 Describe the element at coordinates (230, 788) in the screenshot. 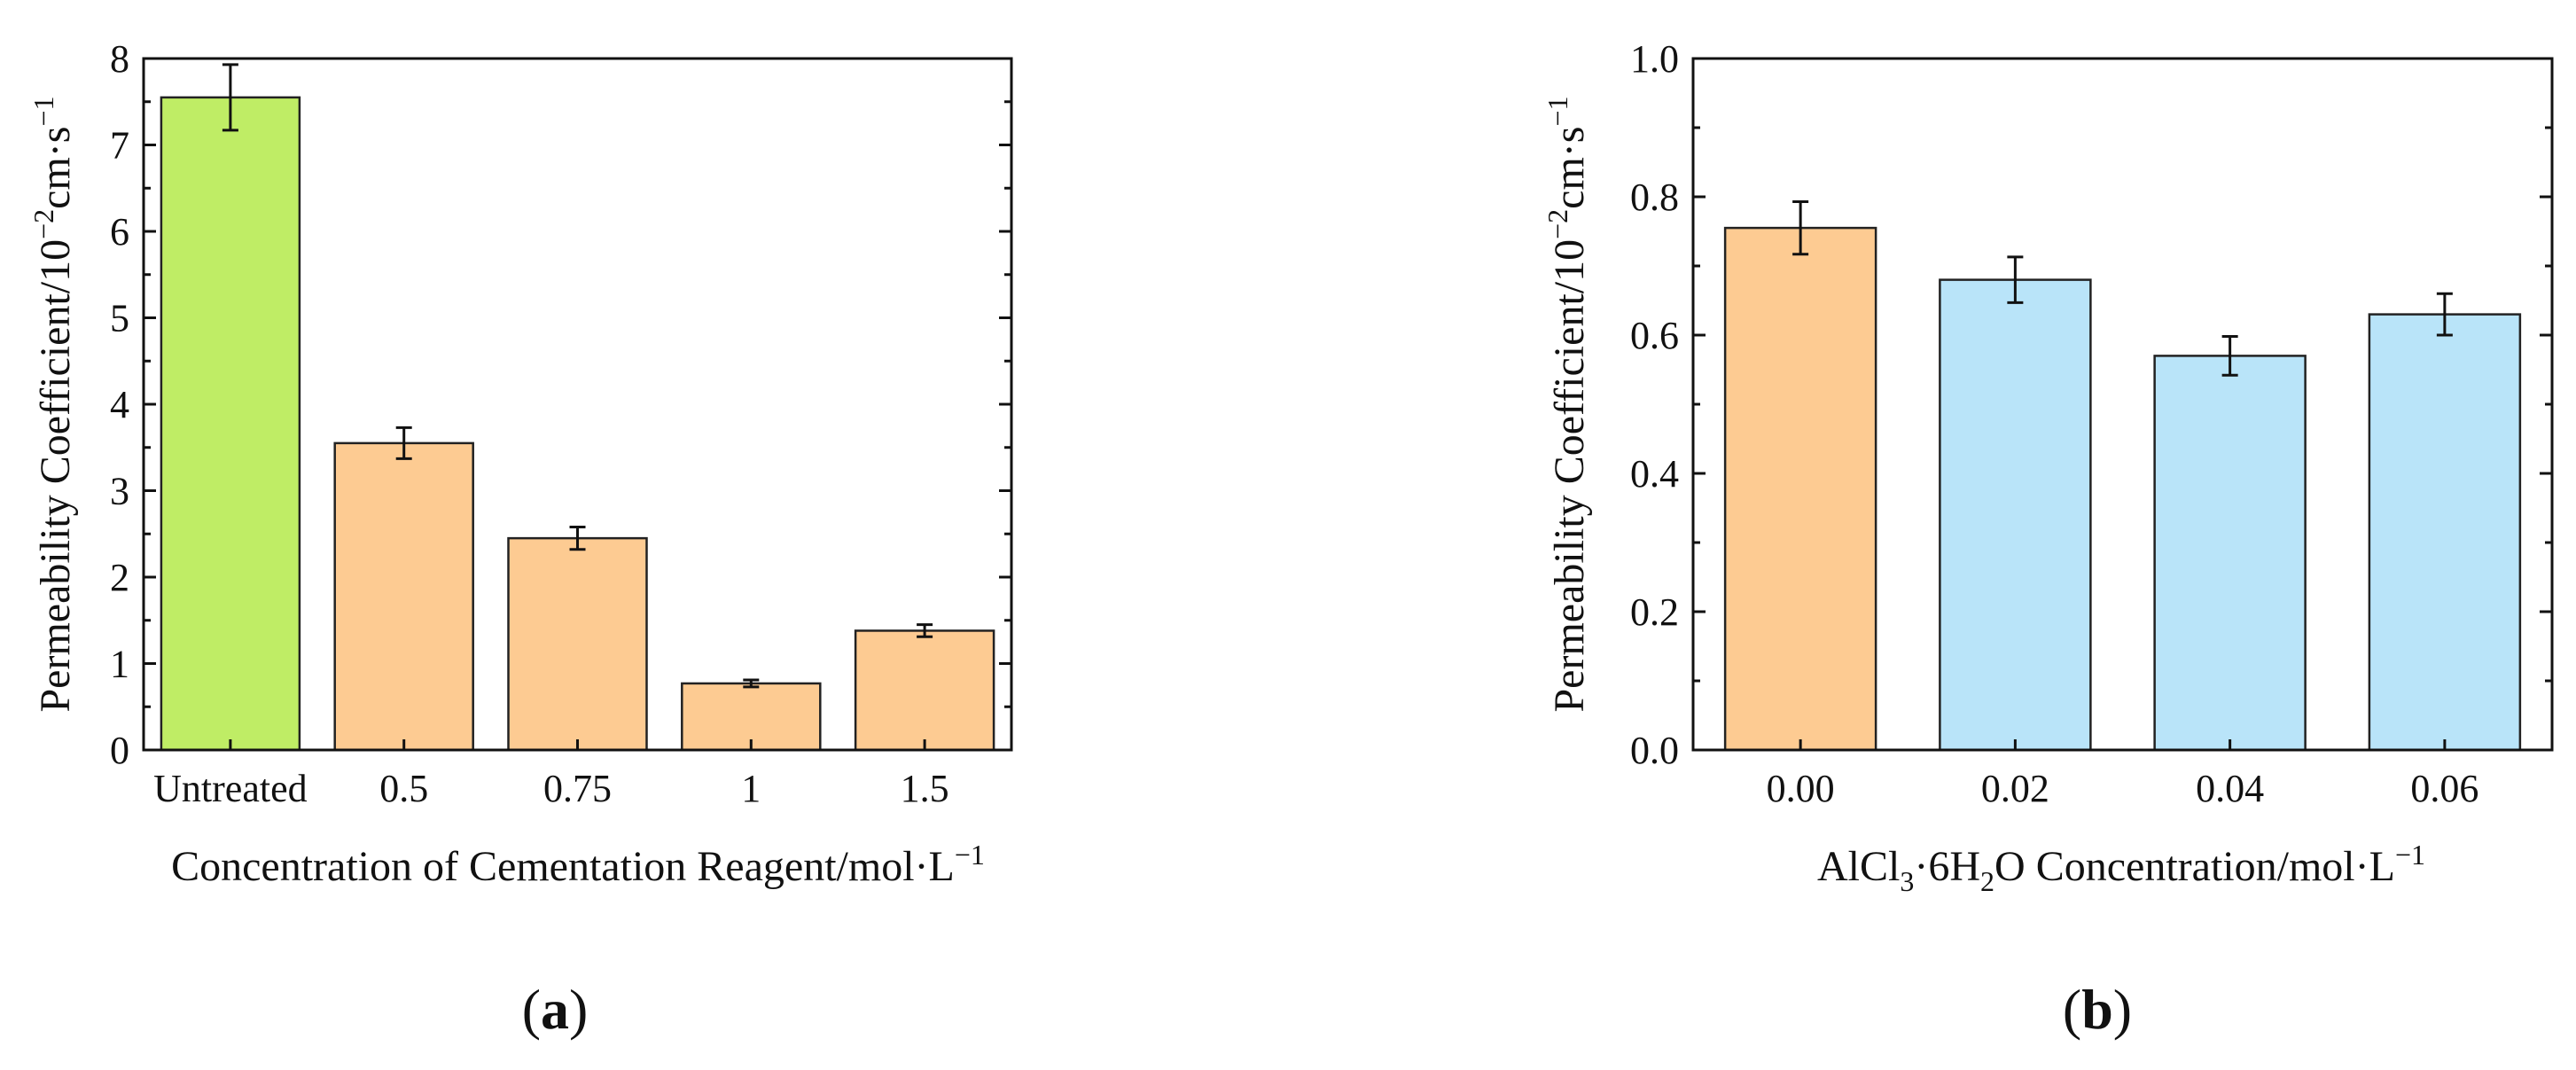

I see `x-tick-label-a-0: Untreated` at that location.